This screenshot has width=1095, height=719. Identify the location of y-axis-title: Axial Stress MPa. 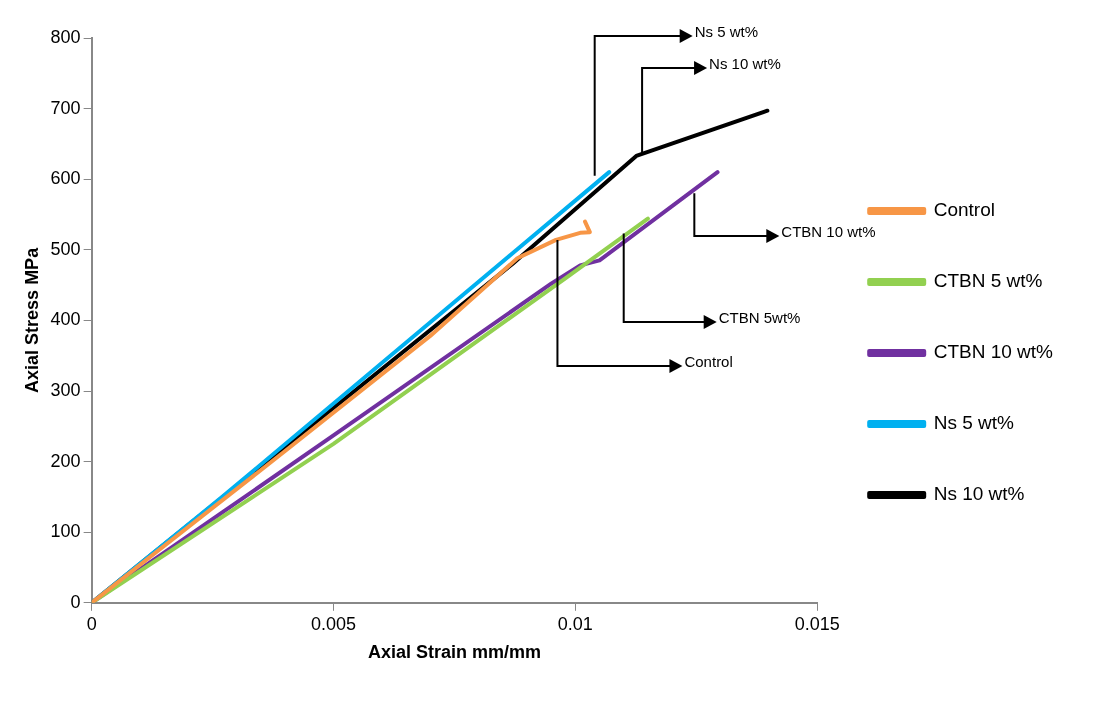
(31, 319).